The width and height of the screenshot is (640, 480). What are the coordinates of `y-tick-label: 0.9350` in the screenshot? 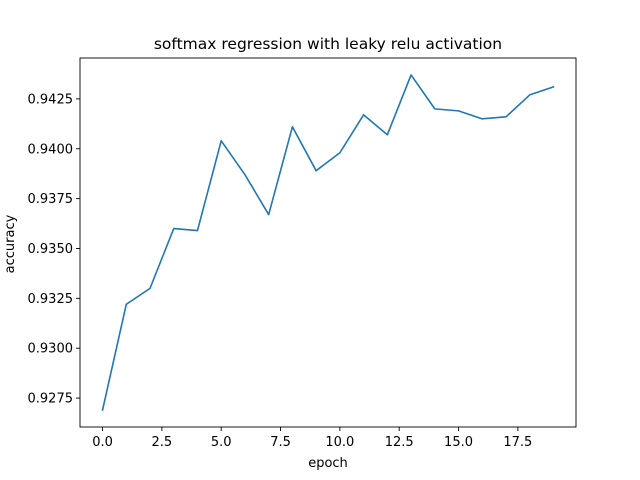 It's located at (51, 249).